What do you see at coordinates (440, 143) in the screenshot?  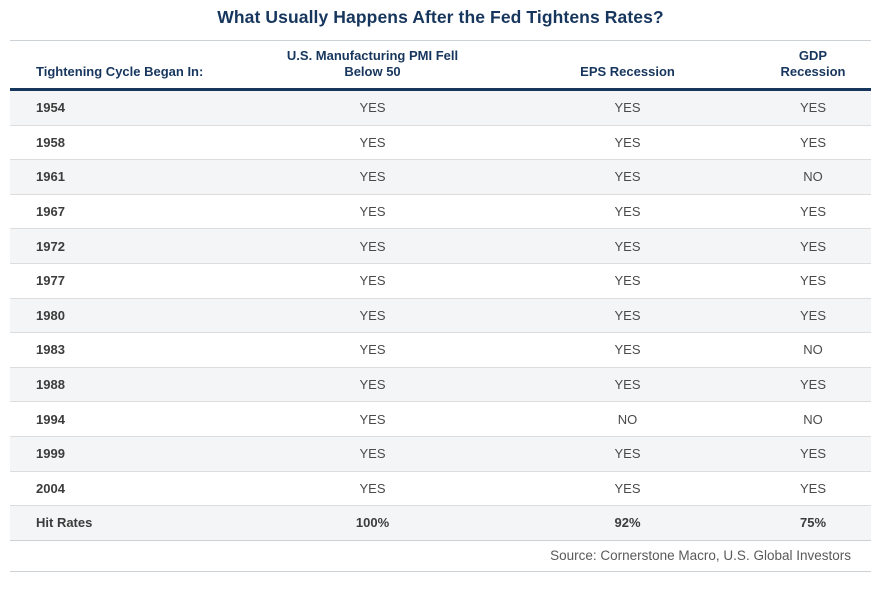 I see `table-row: 1958 YES YES YES` at bounding box center [440, 143].